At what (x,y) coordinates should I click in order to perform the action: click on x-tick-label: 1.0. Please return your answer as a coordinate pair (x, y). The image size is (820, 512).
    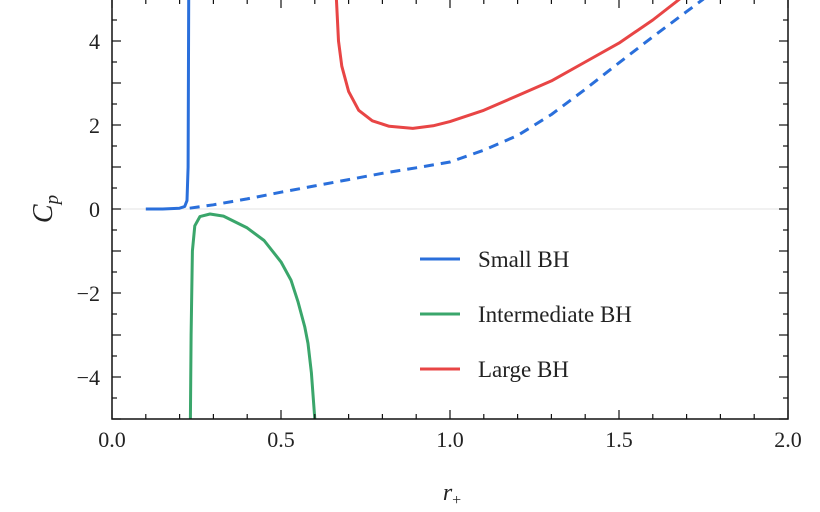
    Looking at the image, I should click on (450, 439).